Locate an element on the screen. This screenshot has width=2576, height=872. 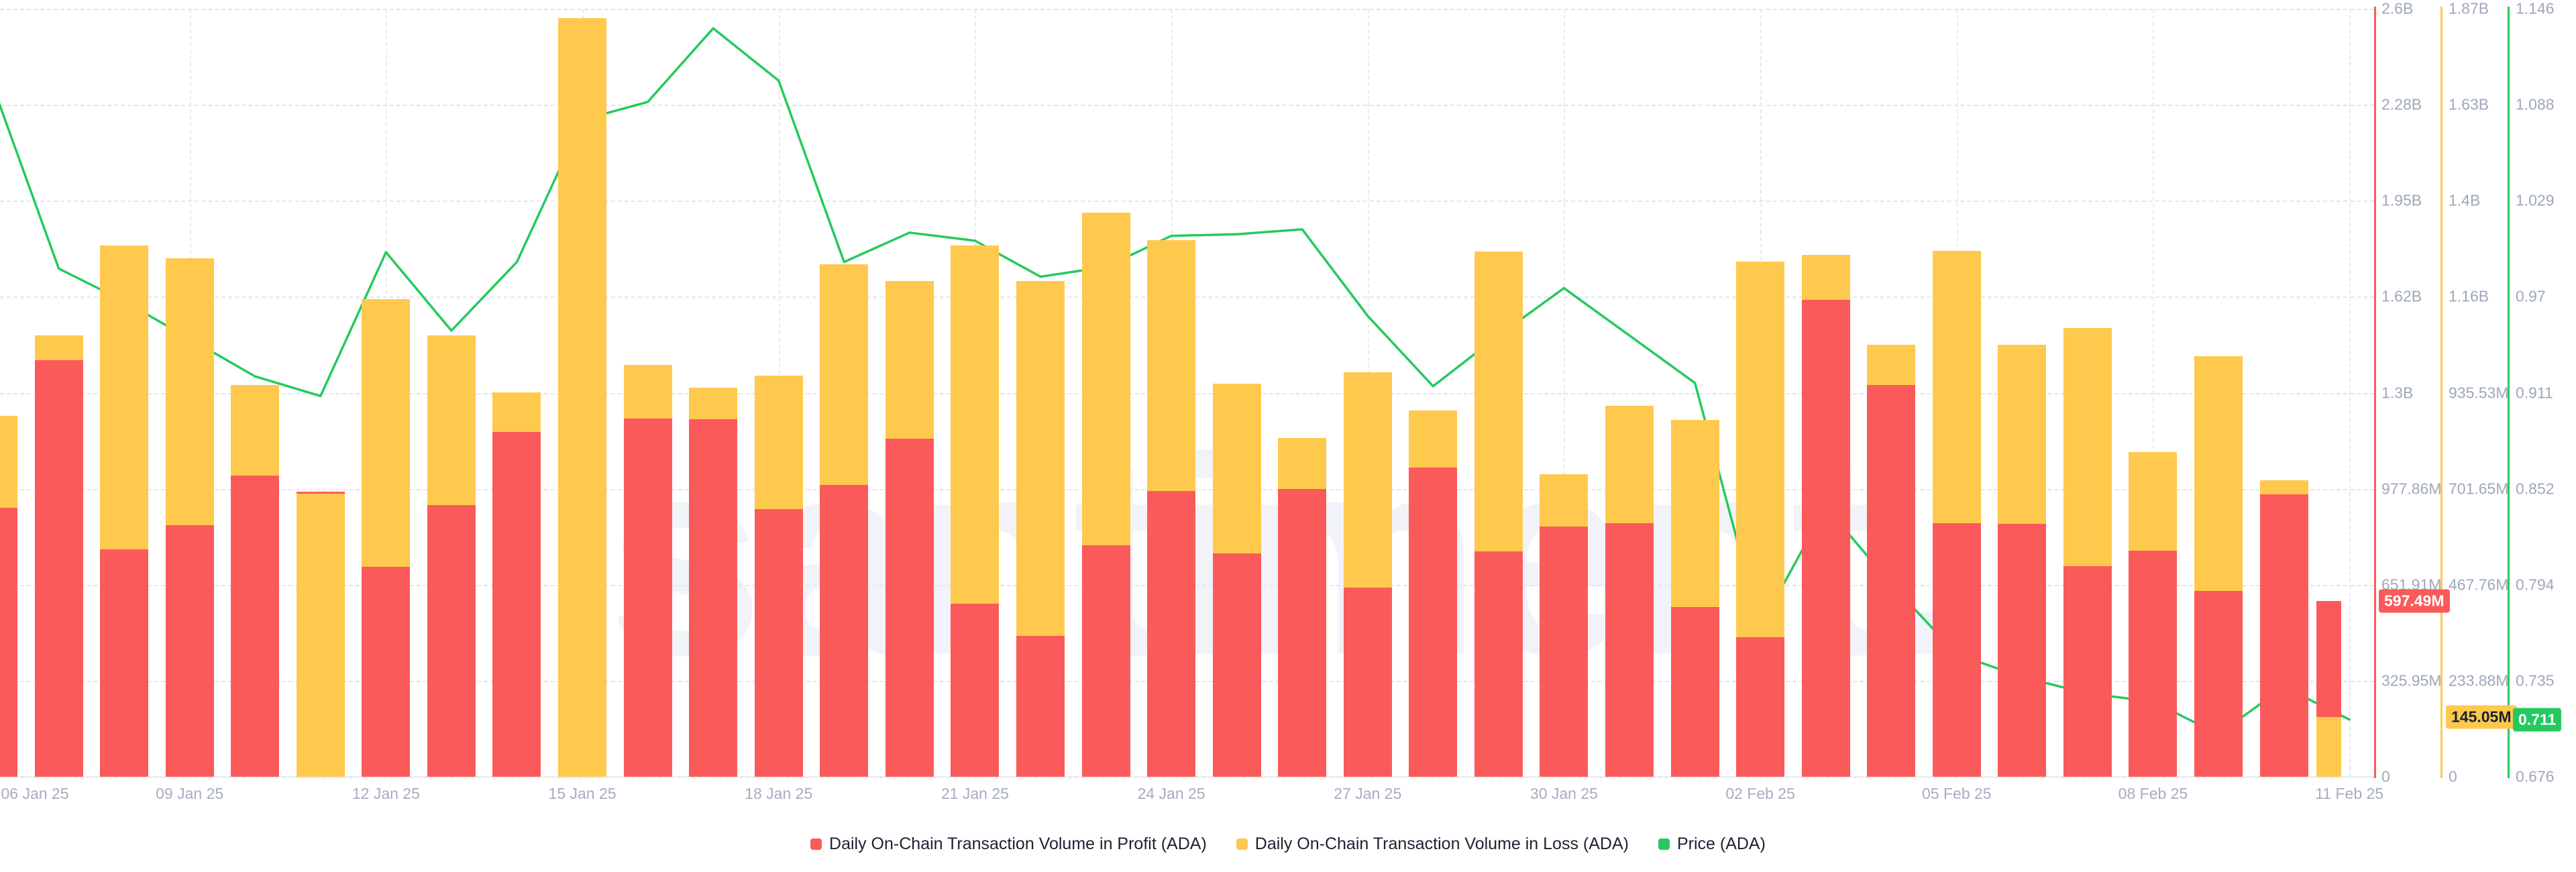
x-axis-baseline is located at coordinates (1187, 776).